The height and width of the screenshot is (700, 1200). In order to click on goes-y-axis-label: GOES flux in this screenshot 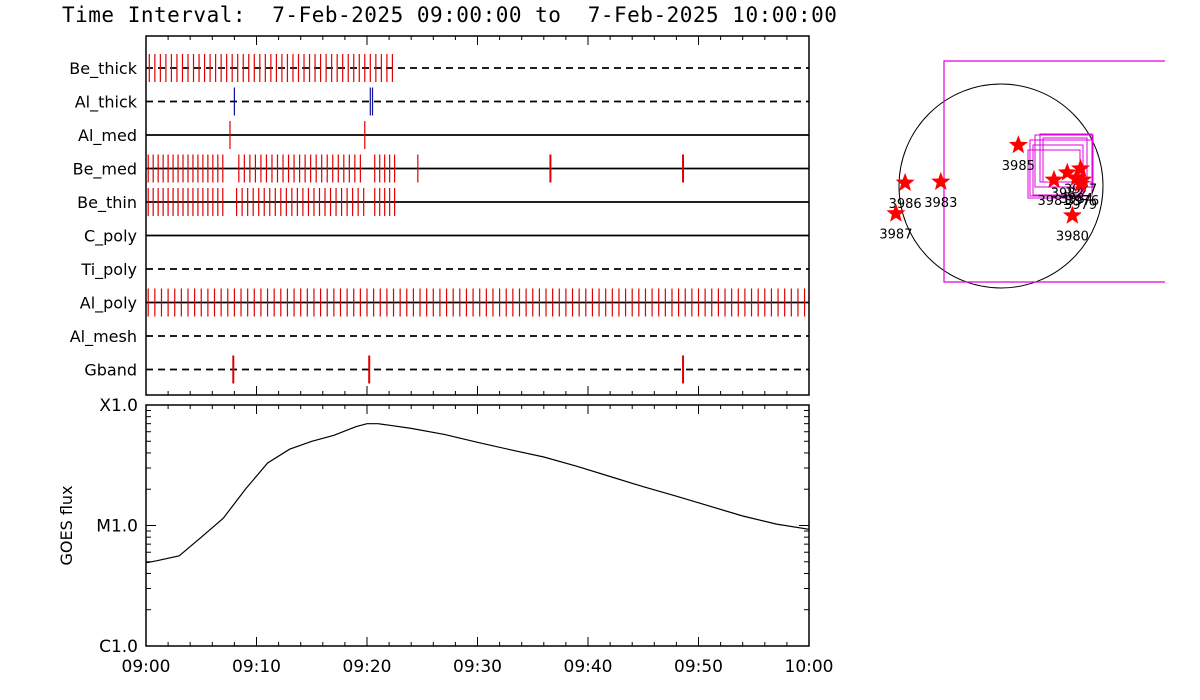, I will do `click(66, 525)`.